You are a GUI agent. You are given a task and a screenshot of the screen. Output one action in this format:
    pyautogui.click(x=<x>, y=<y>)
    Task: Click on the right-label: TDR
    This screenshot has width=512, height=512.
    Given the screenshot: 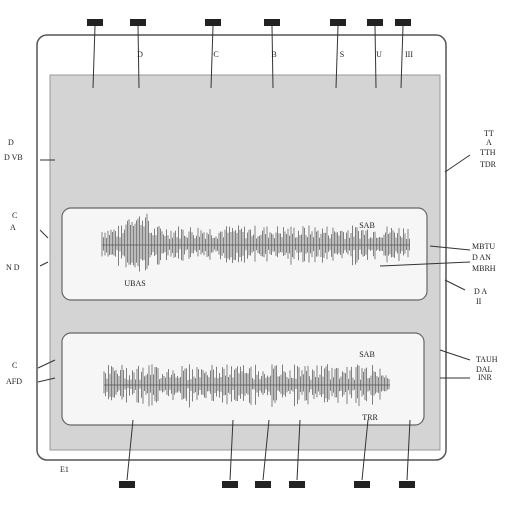 What is the action you would take?
    pyautogui.click(x=488, y=164)
    